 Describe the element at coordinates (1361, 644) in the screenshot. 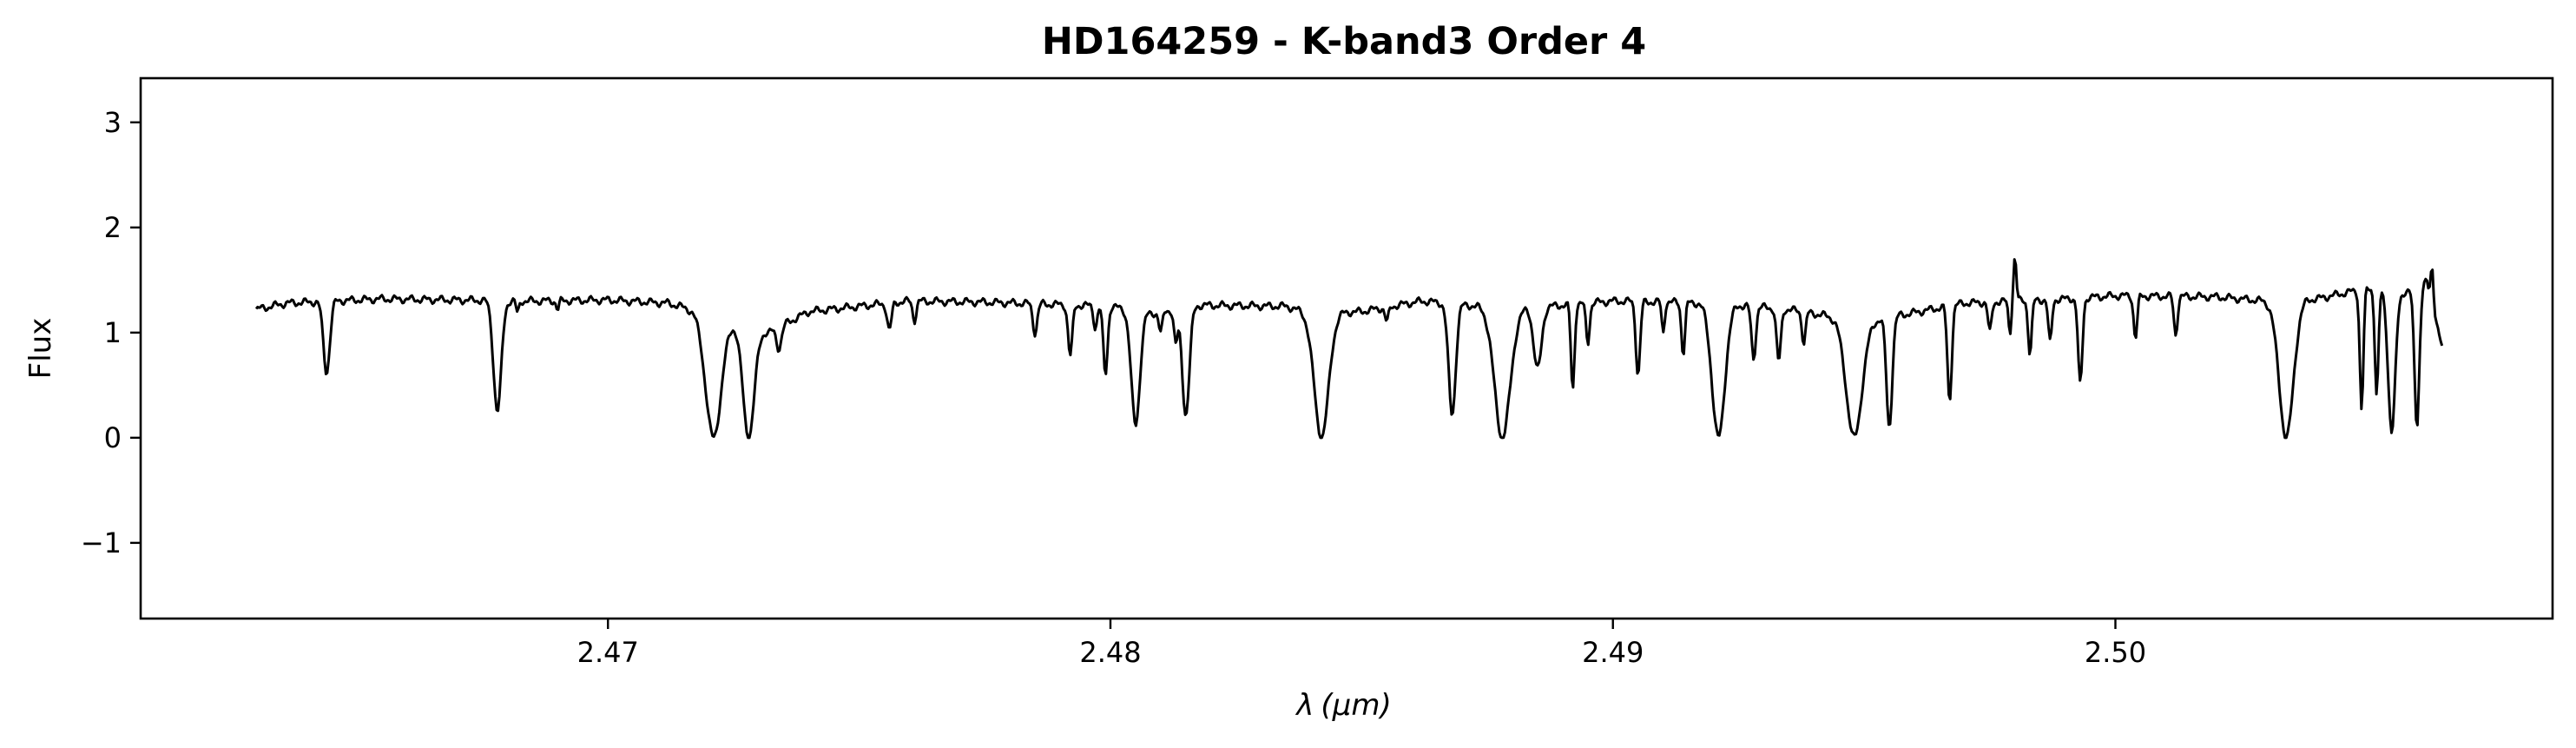

I see `x-axis-ticks: 2.47 2.48 2.49 2.50` at that location.